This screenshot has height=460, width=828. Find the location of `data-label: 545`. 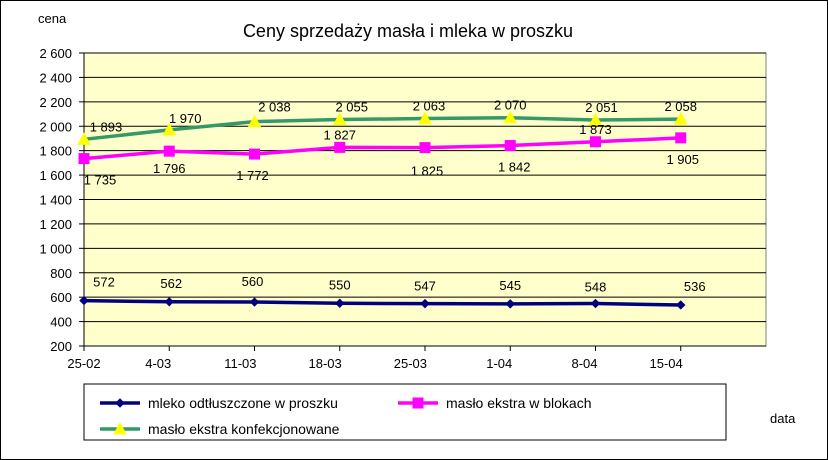

data-label: 545 is located at coordinates (510, 285).